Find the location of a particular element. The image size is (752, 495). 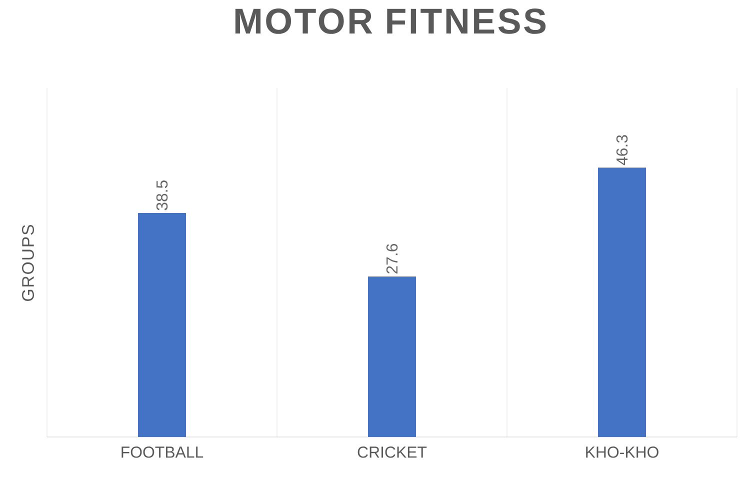

y-axis-title: GROUPS is located at coordinates (28, 262).